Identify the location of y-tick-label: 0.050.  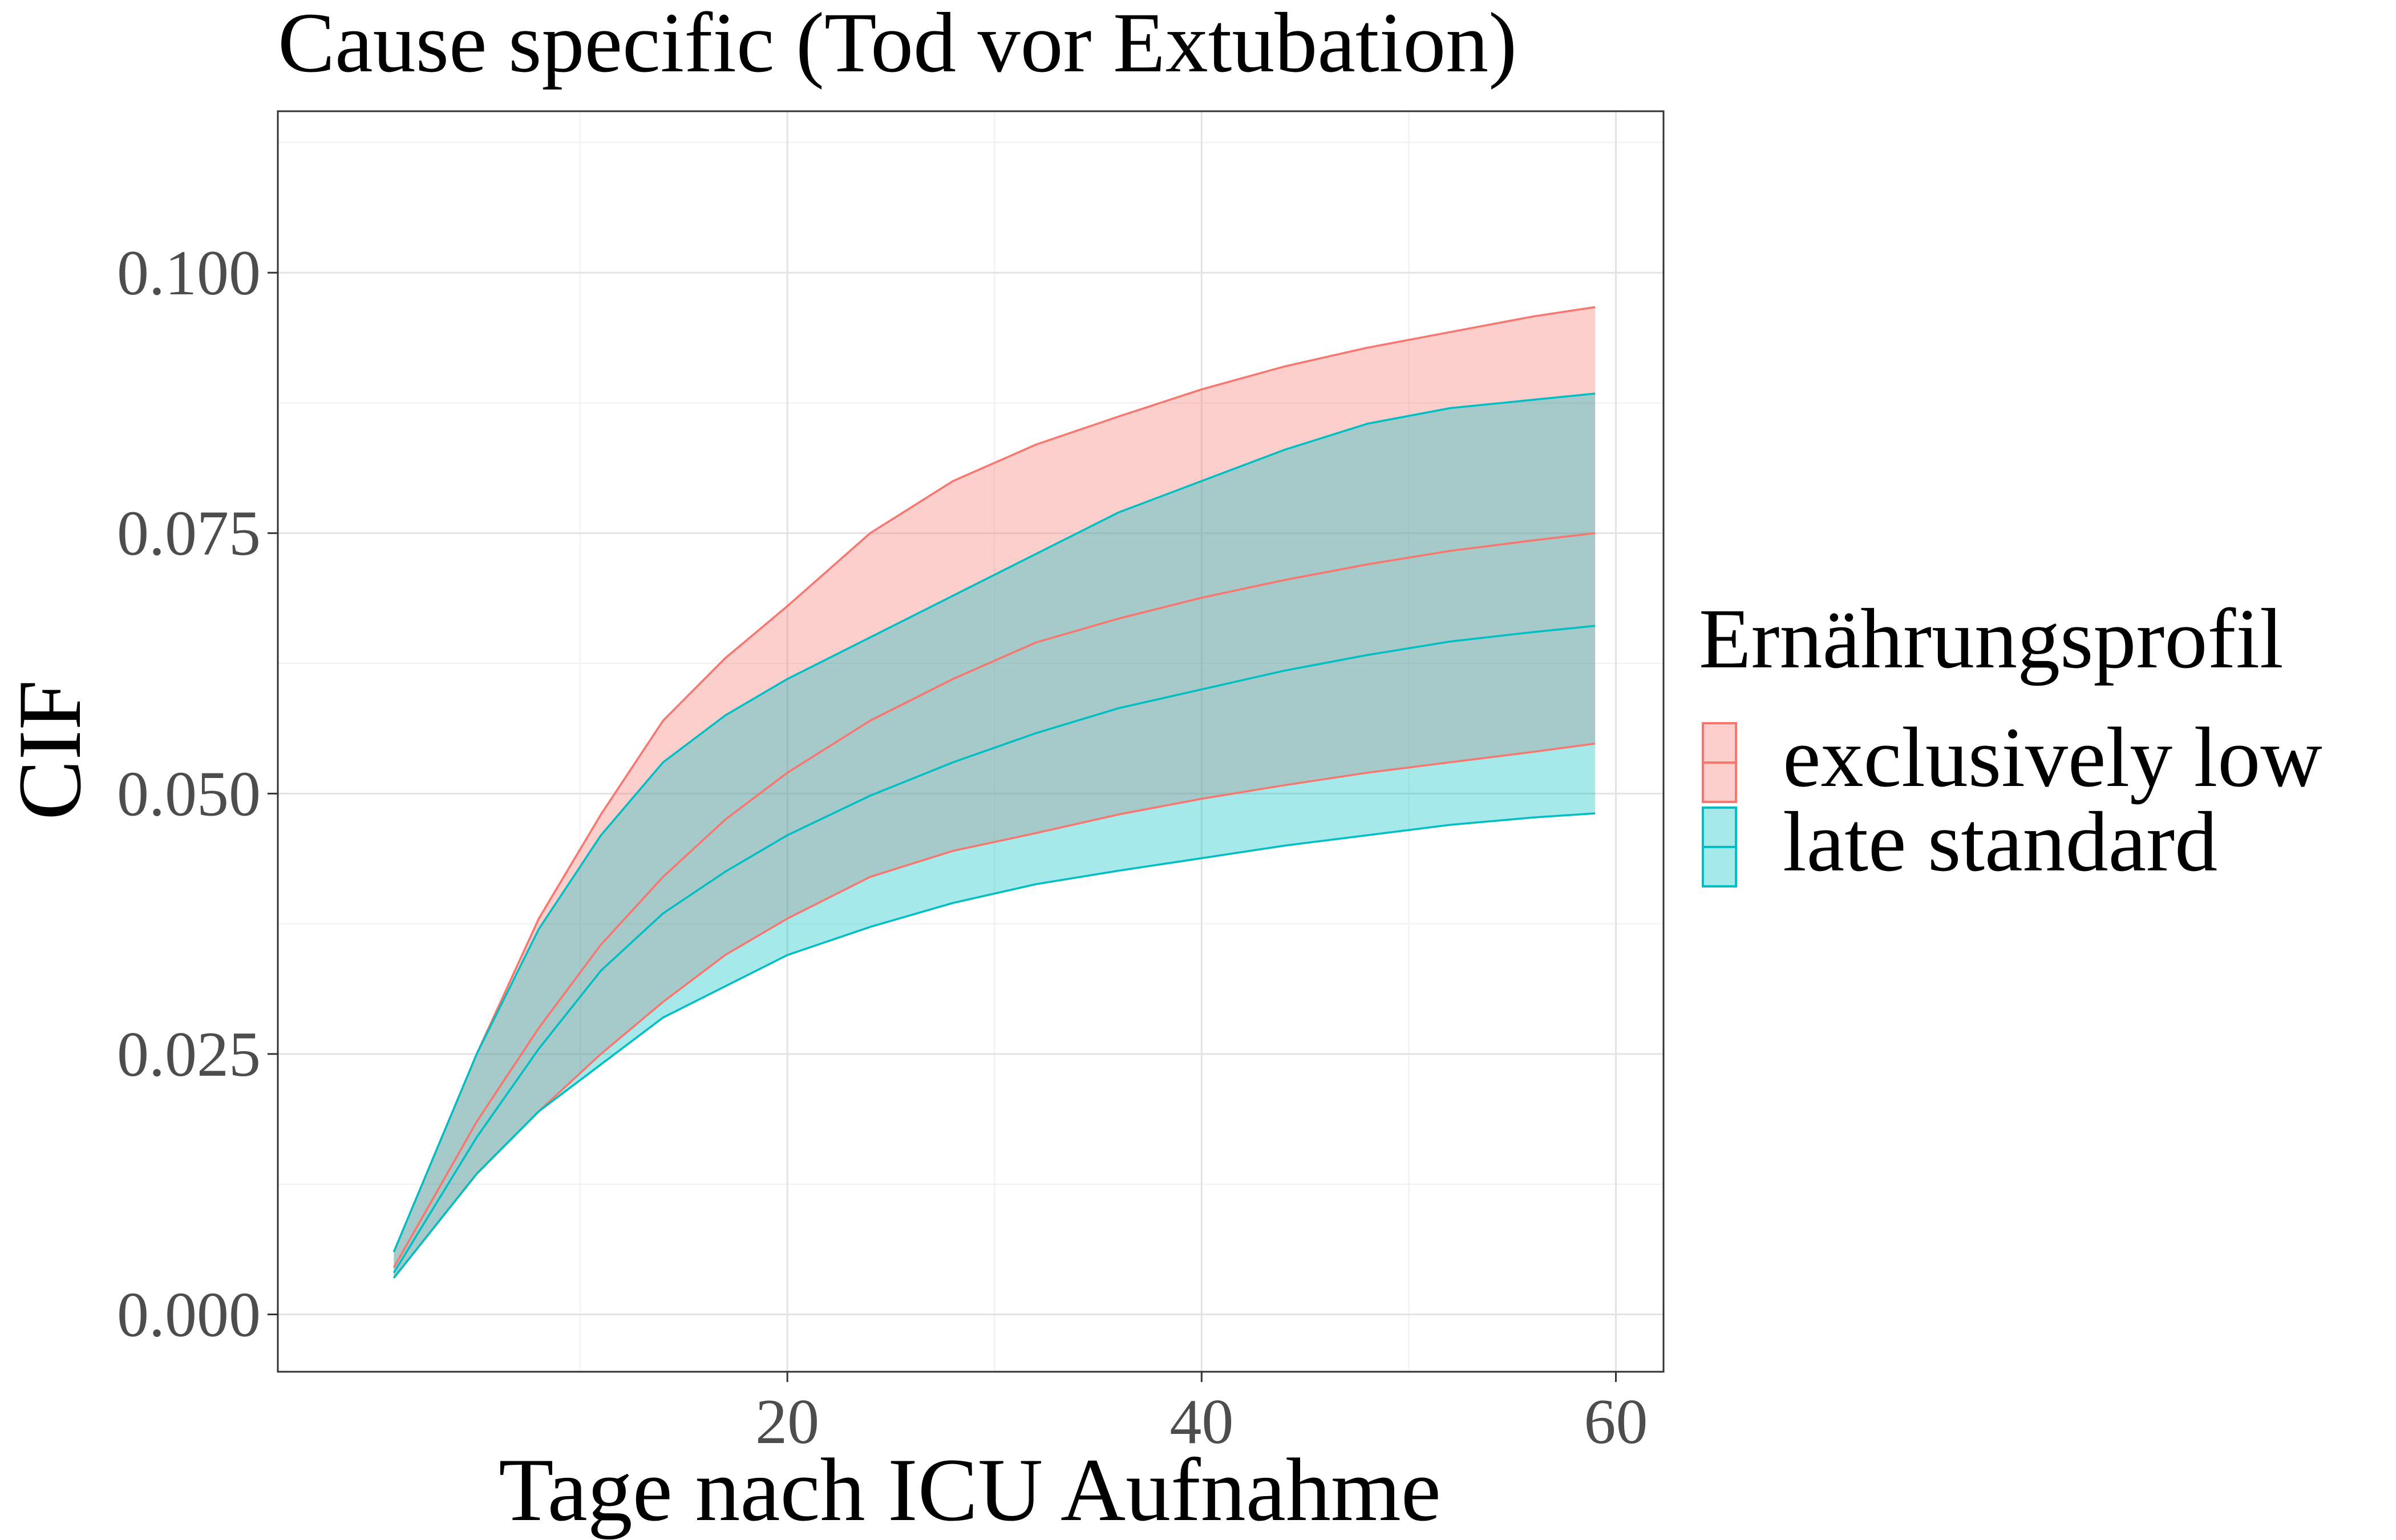
(189, 794).